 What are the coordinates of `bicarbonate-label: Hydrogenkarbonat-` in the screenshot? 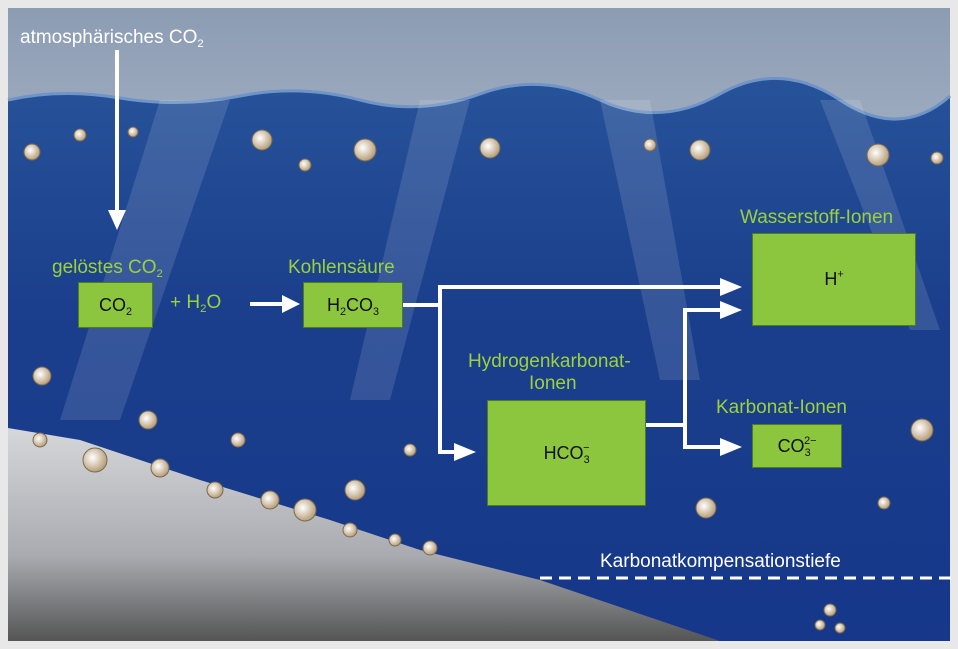 It's located at (549, 361).